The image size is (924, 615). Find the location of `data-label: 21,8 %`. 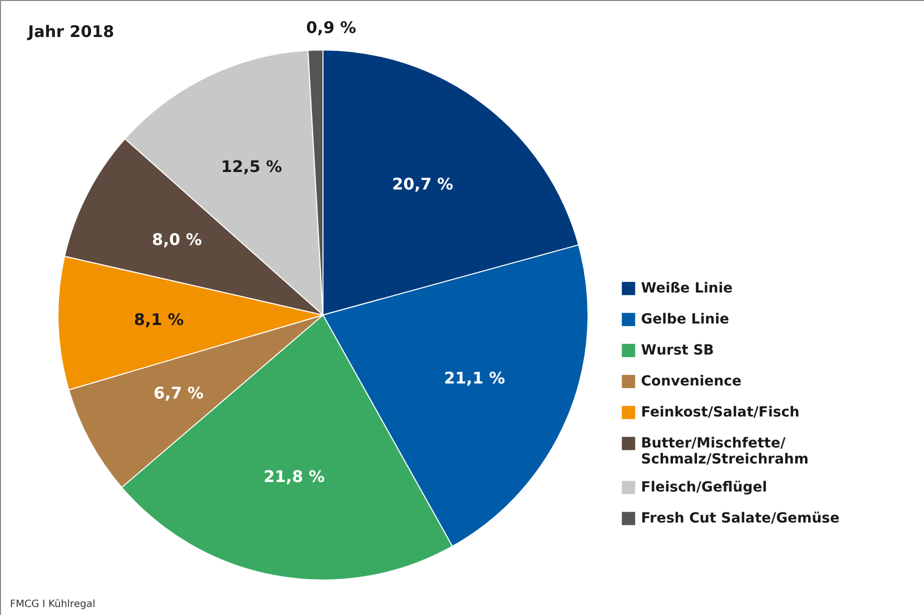

data-label: 21,8 % is located at coordinates (294, 476).